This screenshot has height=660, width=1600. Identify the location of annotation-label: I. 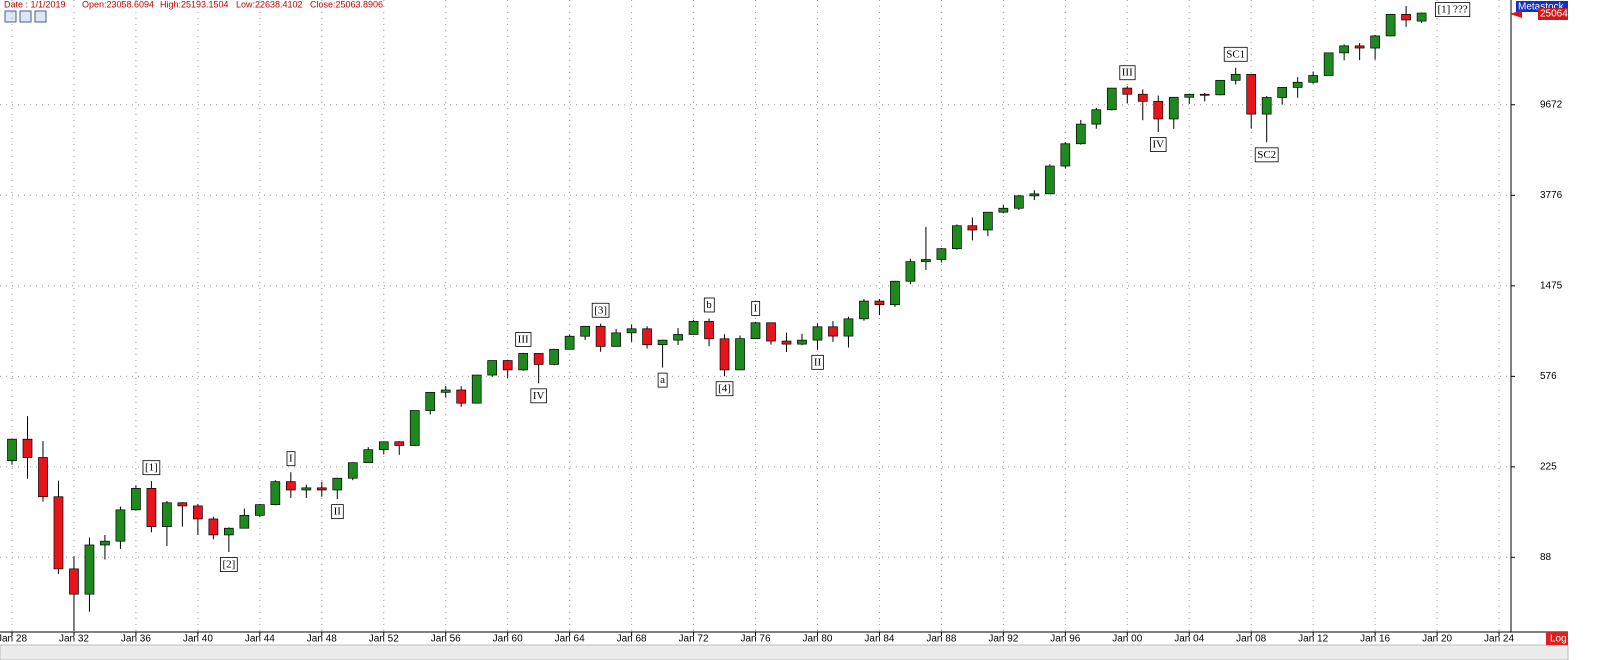
(756, 308).